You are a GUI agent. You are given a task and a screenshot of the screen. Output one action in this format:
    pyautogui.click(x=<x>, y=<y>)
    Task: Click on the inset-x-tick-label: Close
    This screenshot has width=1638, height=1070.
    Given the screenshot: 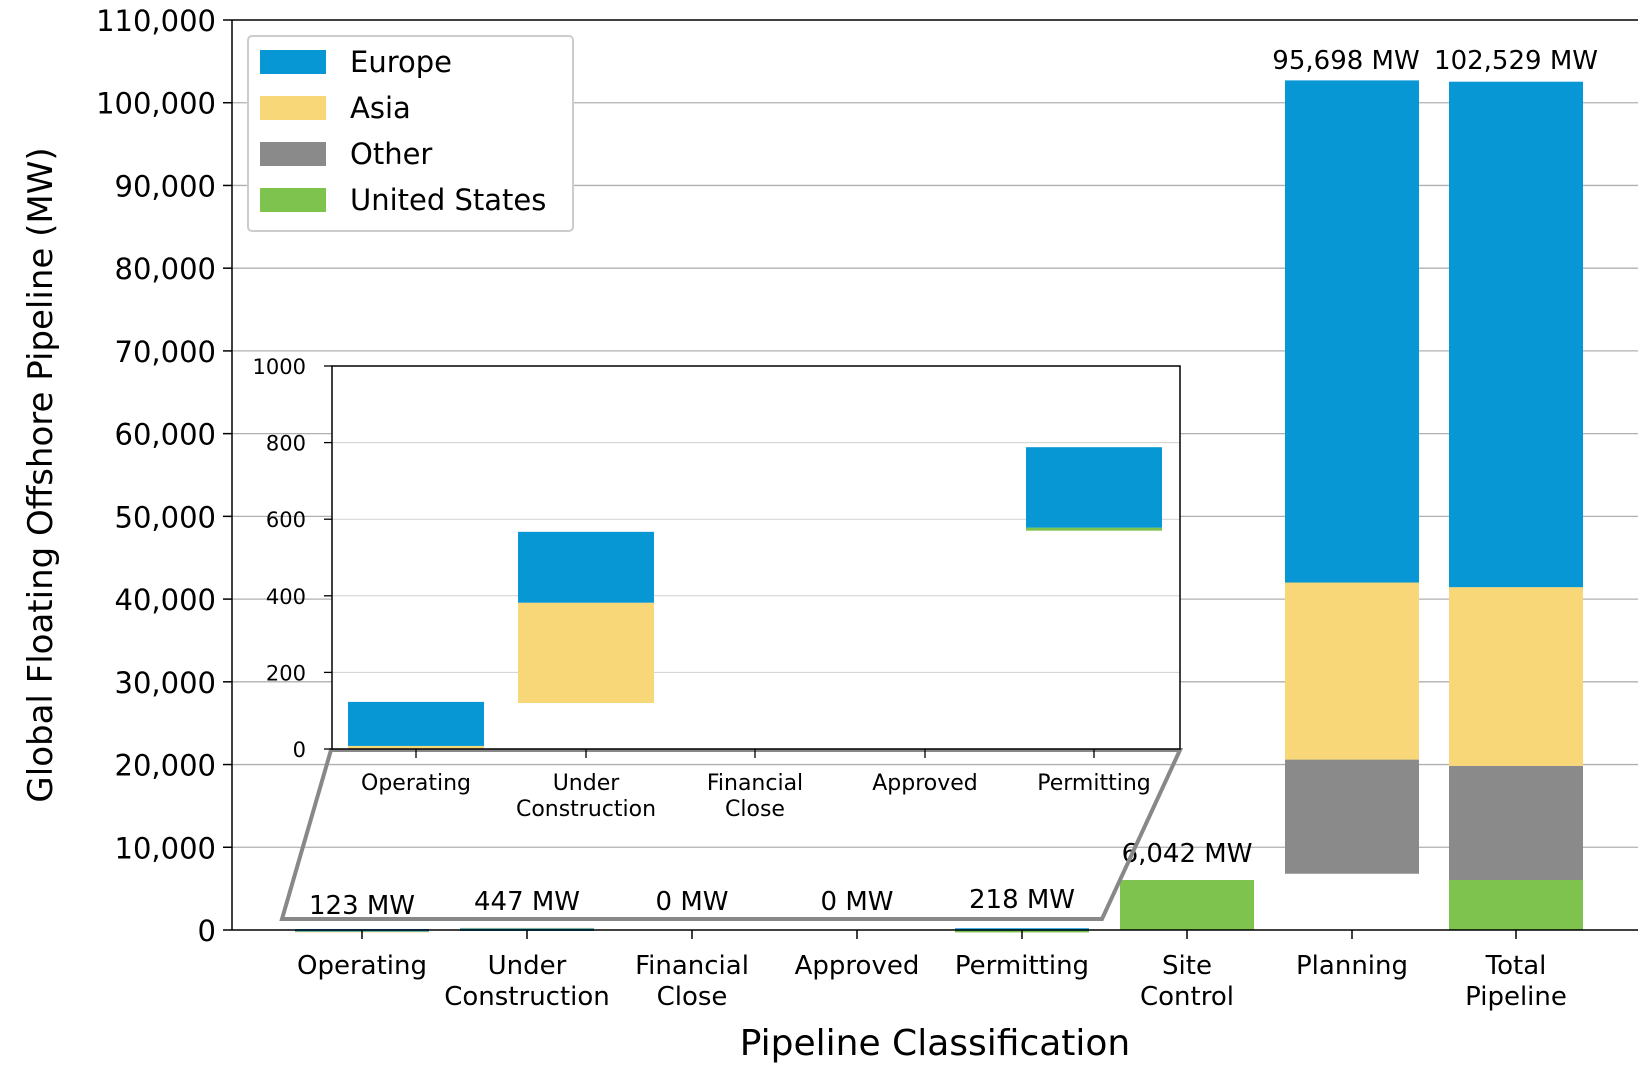 What is the action you would take?
    pyautogui.click(x=755, y=809)
    